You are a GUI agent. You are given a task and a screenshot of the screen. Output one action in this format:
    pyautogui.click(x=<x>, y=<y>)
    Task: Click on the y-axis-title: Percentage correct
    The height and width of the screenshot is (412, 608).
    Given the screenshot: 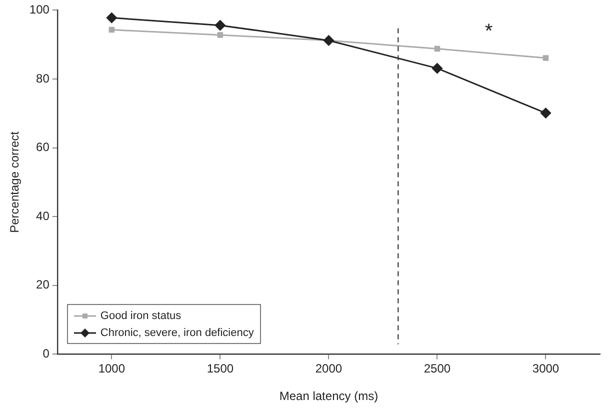 What is the action you would take?
    pyautogui.click(x=15, y=181)
    